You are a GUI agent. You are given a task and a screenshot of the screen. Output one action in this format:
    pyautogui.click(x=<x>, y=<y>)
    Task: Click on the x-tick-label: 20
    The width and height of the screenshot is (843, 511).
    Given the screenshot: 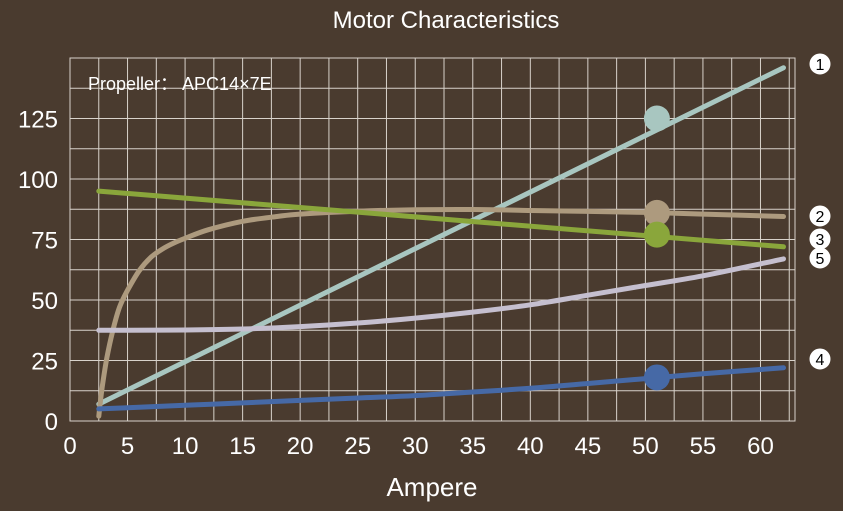 What is the action you would take?
    pyautogui.click(x=300, y=446)
    